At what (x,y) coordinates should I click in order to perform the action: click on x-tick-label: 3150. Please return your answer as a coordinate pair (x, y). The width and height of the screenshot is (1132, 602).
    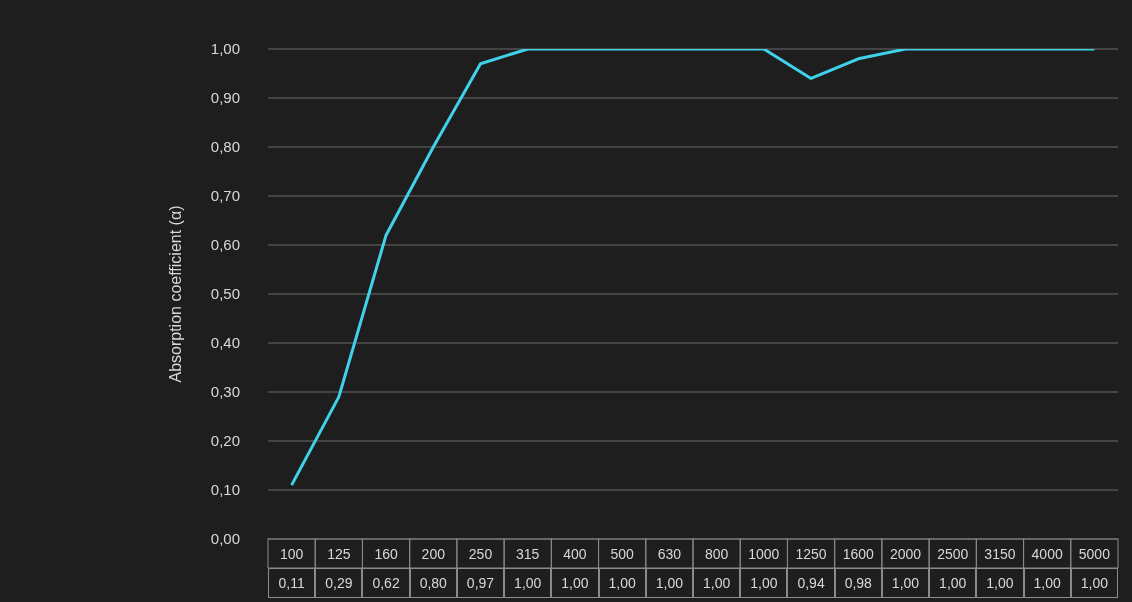
    Looking at the image, I should click on (1000, 554).